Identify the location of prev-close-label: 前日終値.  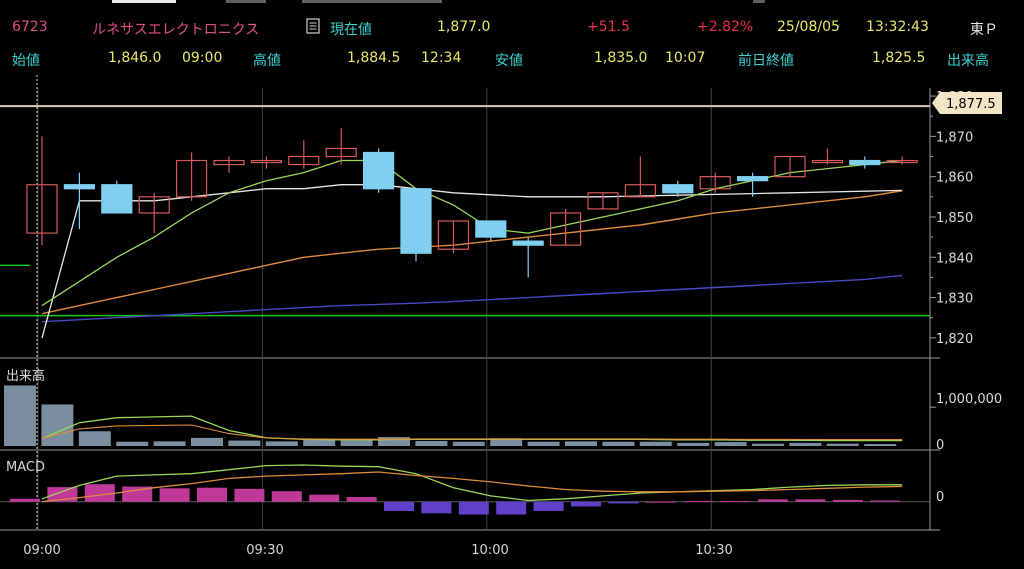
(766, 61).